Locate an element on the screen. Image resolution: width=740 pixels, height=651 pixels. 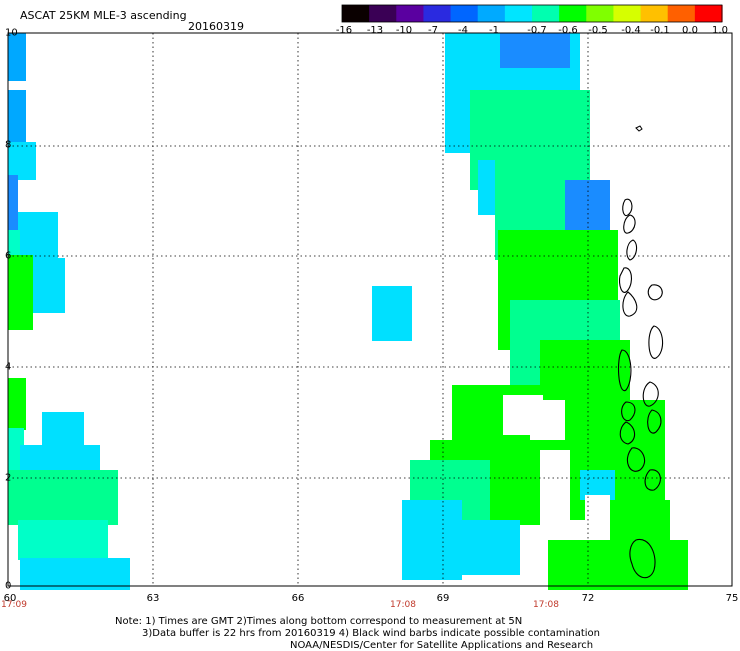
colorbar-tick-label: -13 is located at coordinates (375, 30).